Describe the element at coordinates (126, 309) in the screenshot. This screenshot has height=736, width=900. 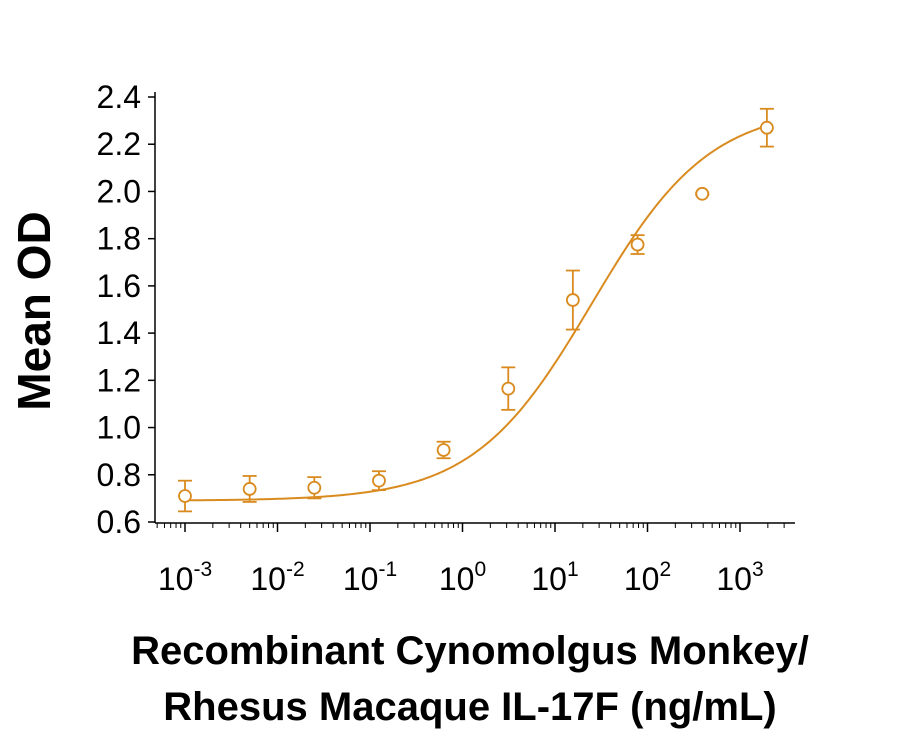
I see `y-axis: 0.6 0.8 1.0 1.2 1.4 1.6 1.8 2.0 2.2 2.4` at that location.